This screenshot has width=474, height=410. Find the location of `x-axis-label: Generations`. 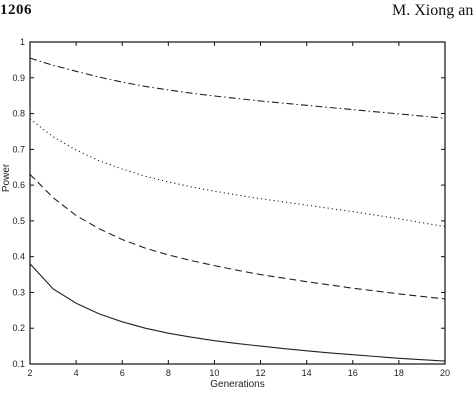

x-axis-label: Generations is located at coordinates (237, 384).